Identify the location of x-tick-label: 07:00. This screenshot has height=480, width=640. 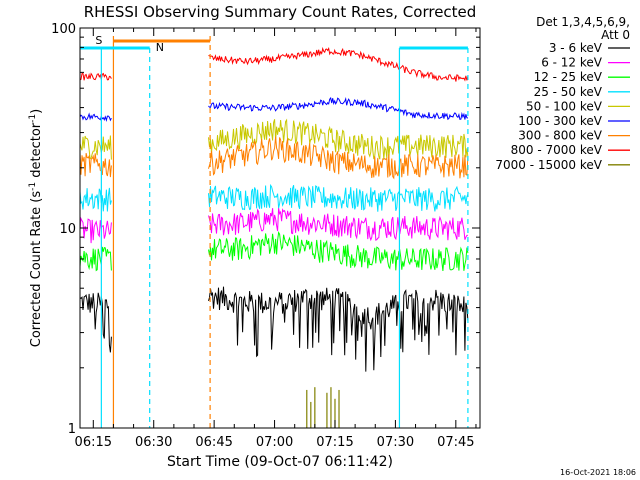
(274, 442).